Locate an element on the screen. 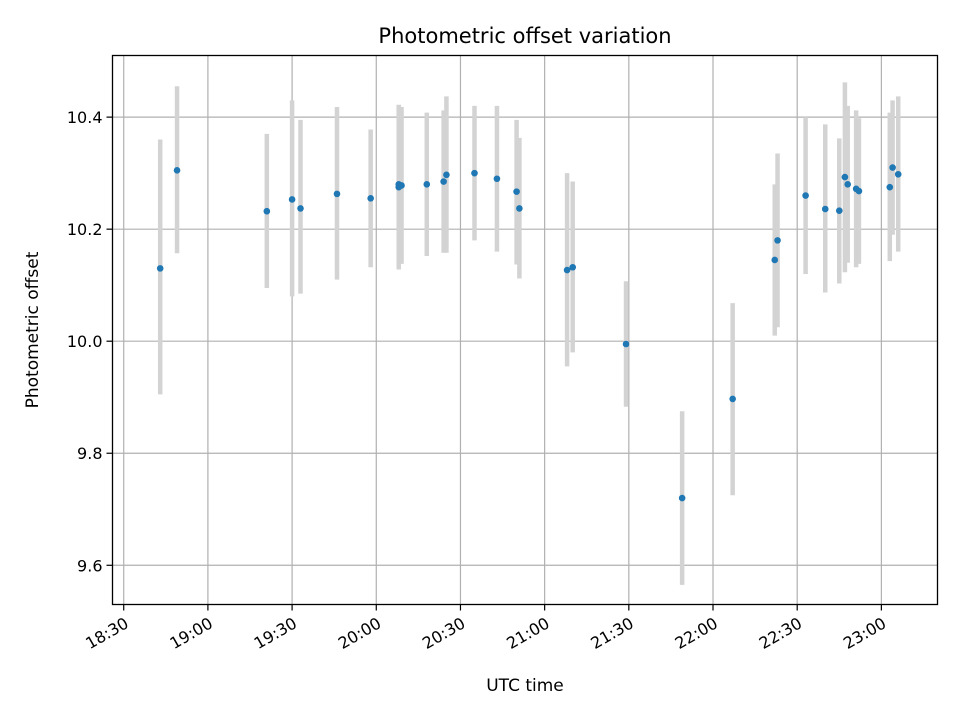  y-axis-label: Photometric offset is located at coordinates (33, 329).